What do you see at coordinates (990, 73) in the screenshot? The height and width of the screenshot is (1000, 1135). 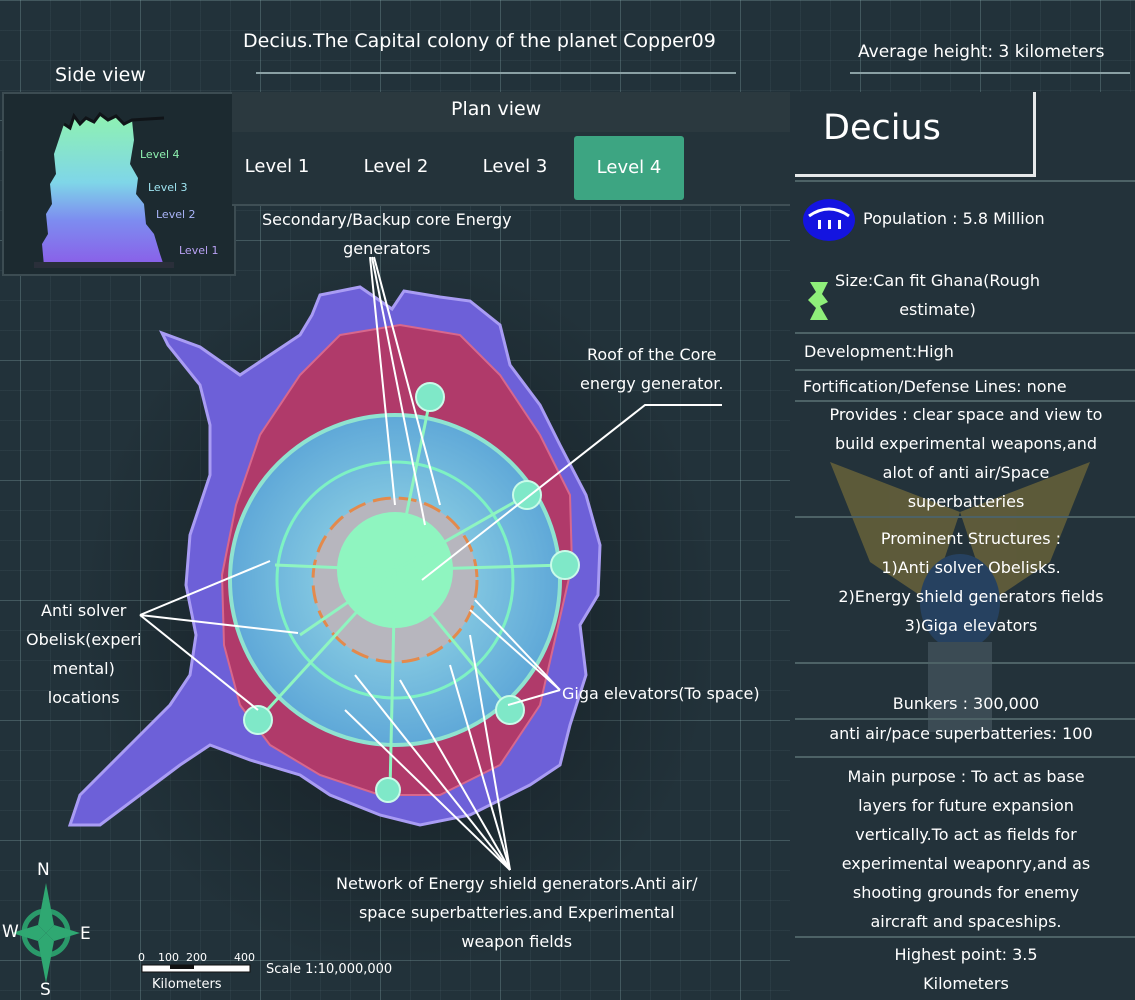 I see `average-height-underline` at bounding box center [990, 73].